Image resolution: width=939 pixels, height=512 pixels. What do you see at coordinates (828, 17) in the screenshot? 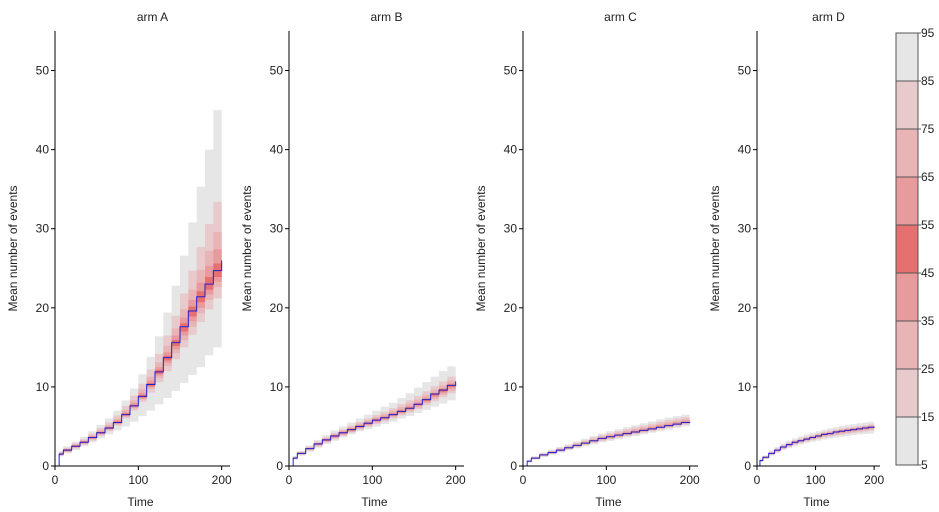
I see `panel-title: arm D` at bounding box center [828, 17].